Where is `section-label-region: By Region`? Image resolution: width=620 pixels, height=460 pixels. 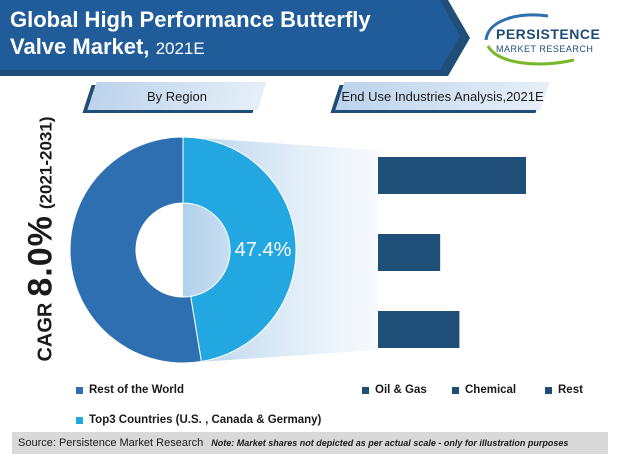
section-label-region: By Region is located at coordinates (177, 96).